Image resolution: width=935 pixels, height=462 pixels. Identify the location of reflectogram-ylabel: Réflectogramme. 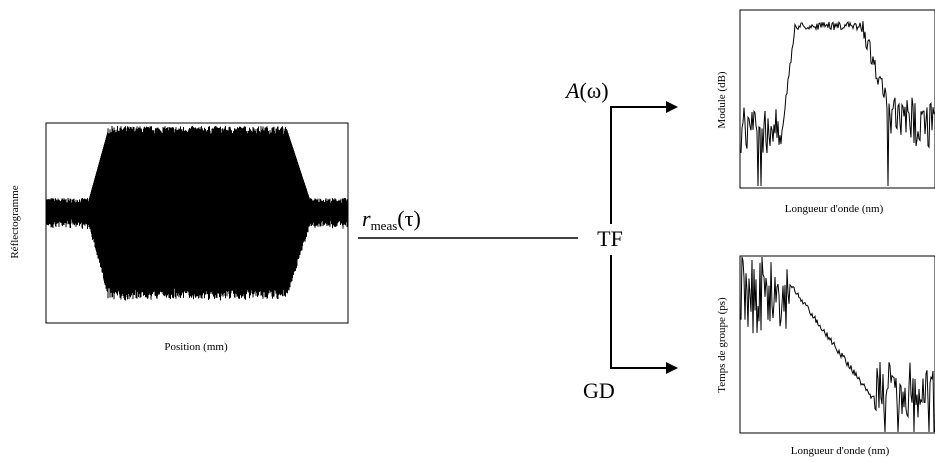
(15, 221).